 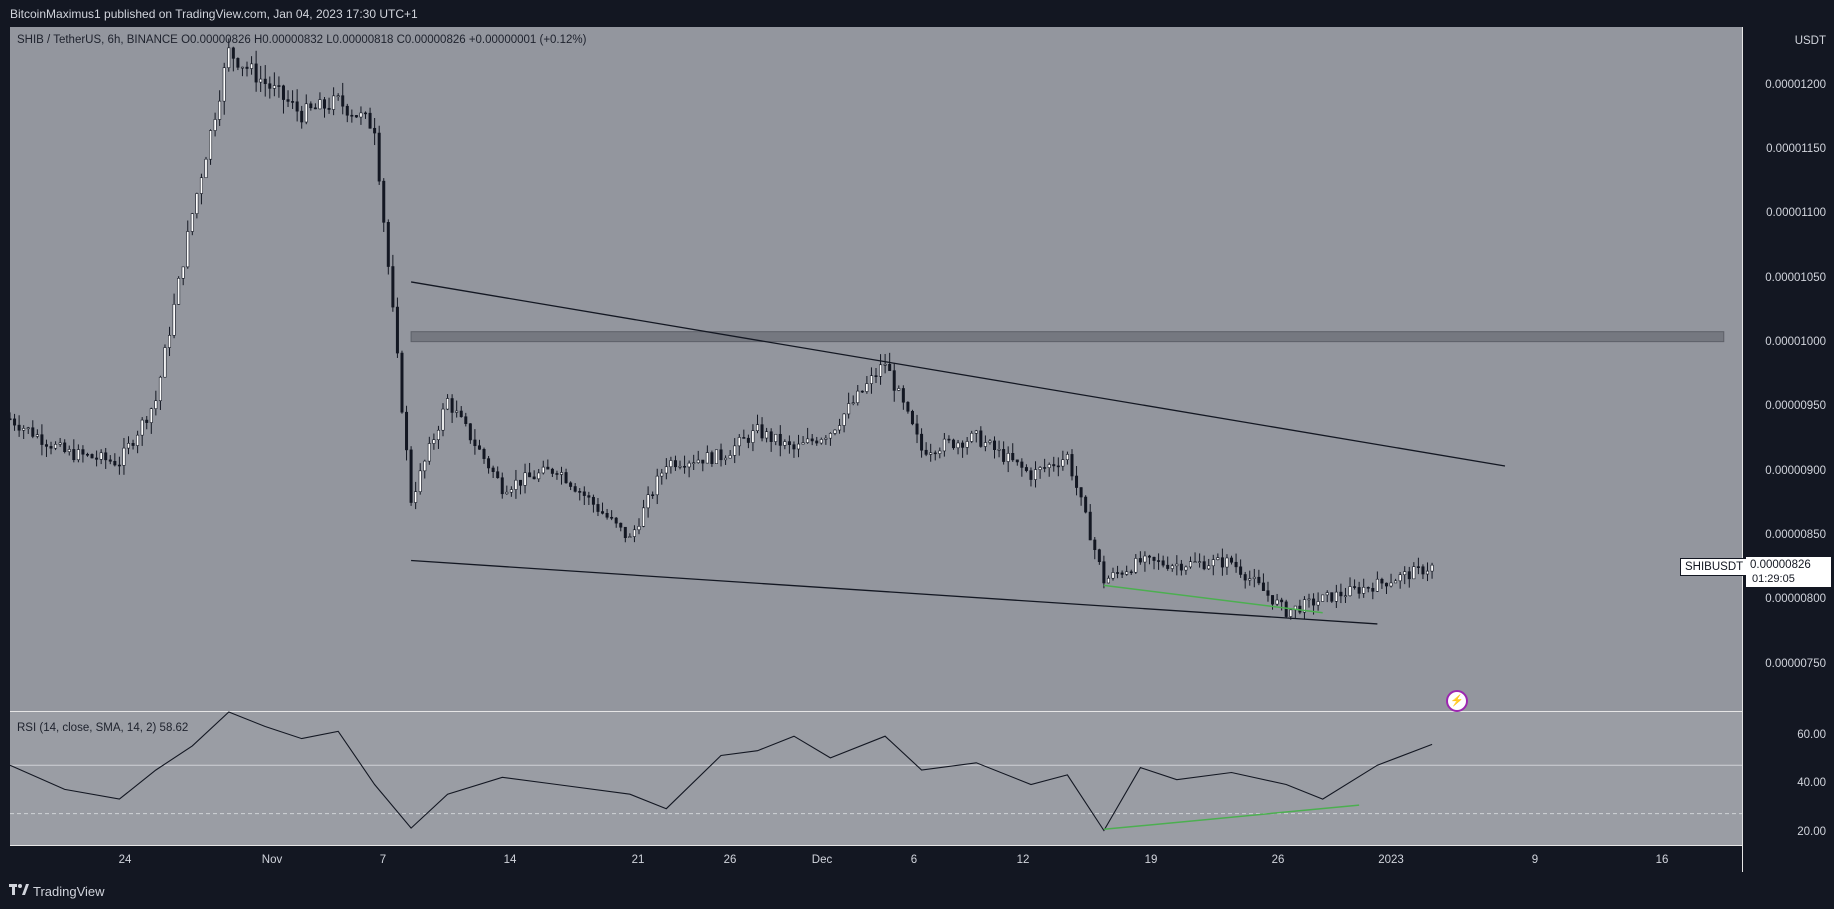 I want to click on ticker-label: SHIBUSDT, so click(x=1714, y=567).